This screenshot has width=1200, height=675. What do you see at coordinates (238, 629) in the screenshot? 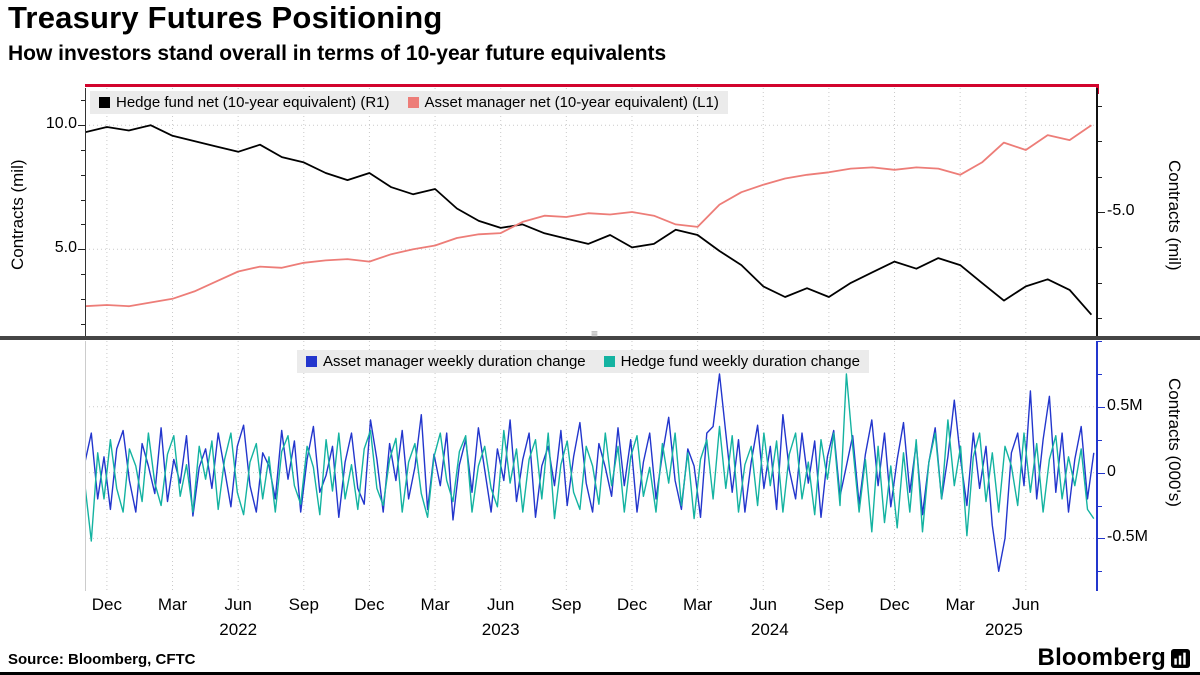
I see `x-axis-year-label: 2022` at bounding box center [238, 629].